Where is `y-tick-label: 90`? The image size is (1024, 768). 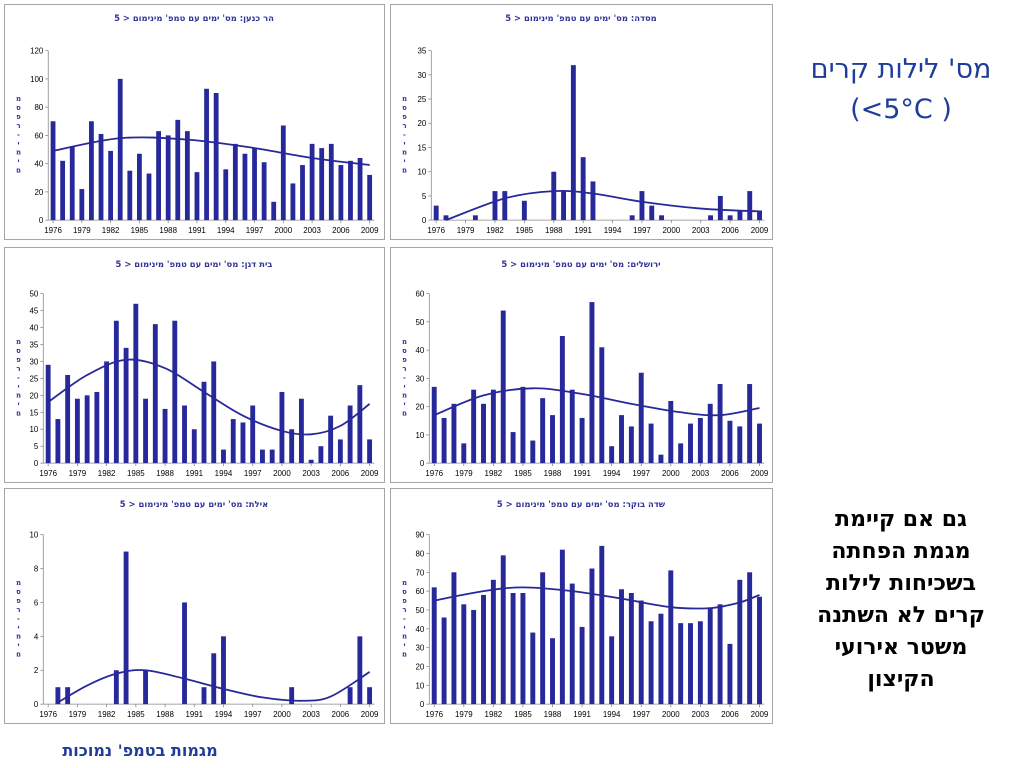 y-tick-label: 90 is located at coordinates (420, 535).